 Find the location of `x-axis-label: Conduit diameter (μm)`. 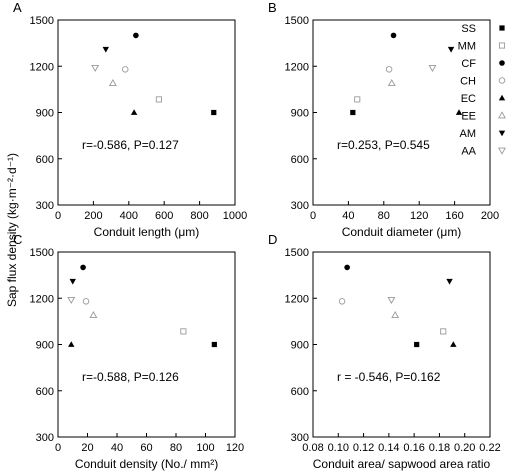

x-axis-label: Conduit diameter (μm) is located at coordinates (402, 232).